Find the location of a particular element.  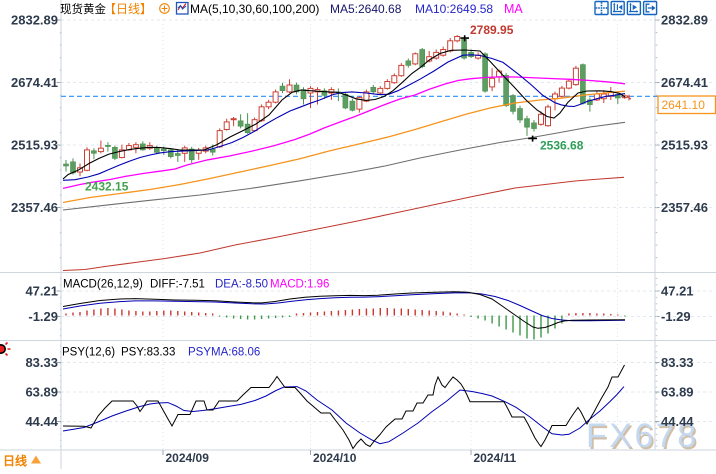

svg-text: MACD(26,12,9) is located at coordinates (103, 285).